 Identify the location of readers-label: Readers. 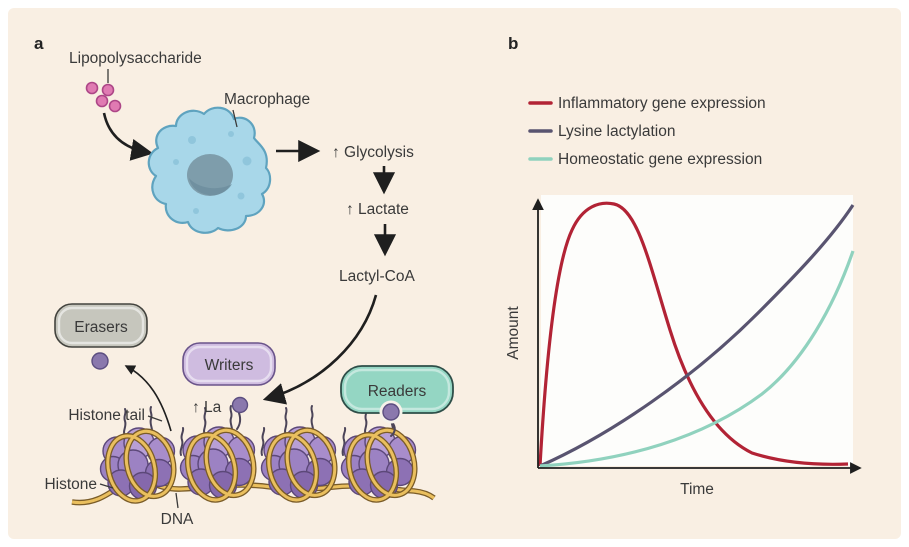
(397, 391).